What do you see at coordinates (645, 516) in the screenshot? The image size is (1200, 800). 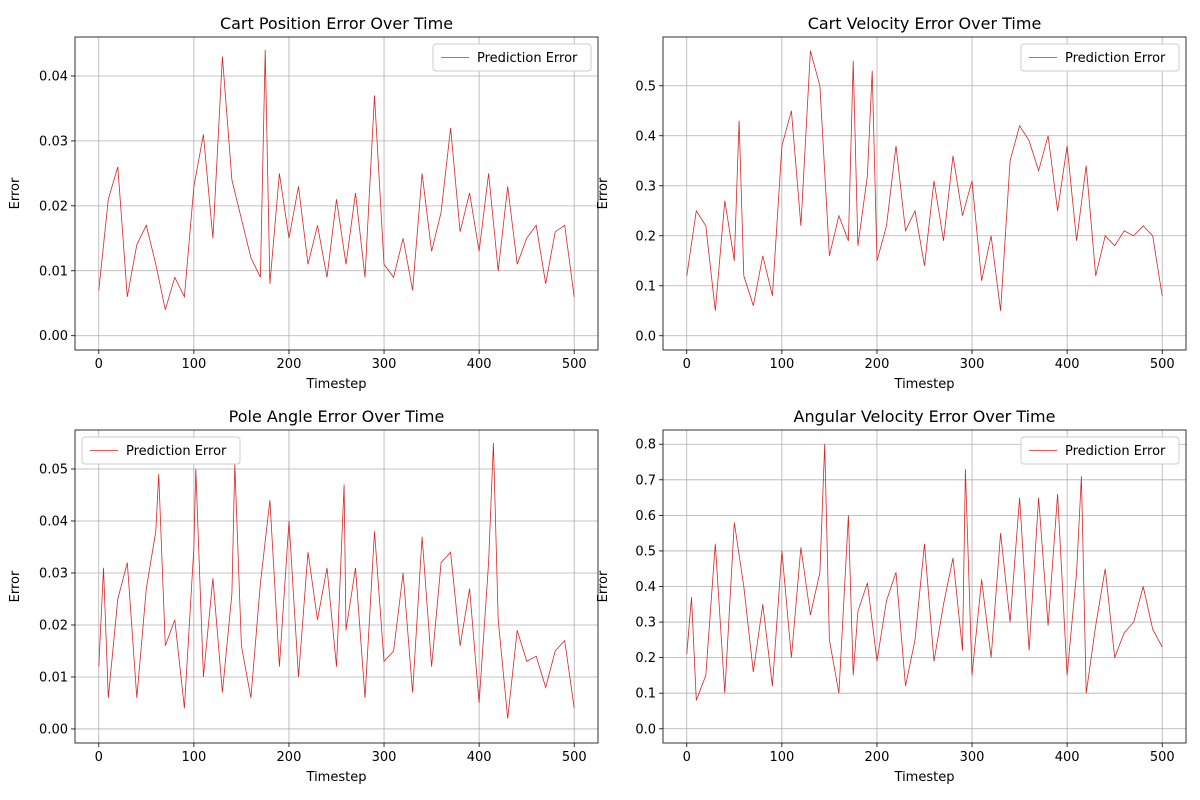 I see `y-tick-label: 0.6` at bounding box center [645, 516].